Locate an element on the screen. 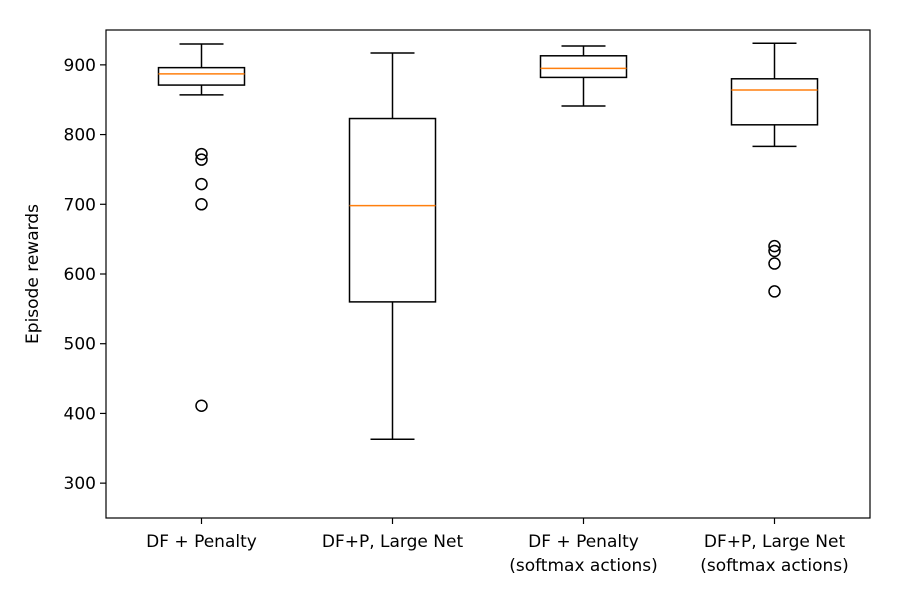 This screenshot has height=600, width=900. y-tick-label: 500 is located at coordinates (80, 345).